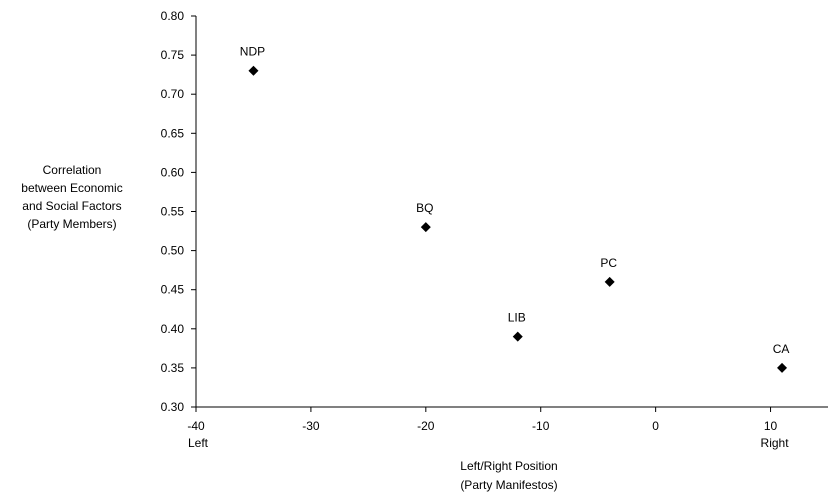 The width and height of the screenshot is (832, 502). Describe the element at coordinates (426, 426) in the screenshot. I see `x-tick-label: -20` at that location.